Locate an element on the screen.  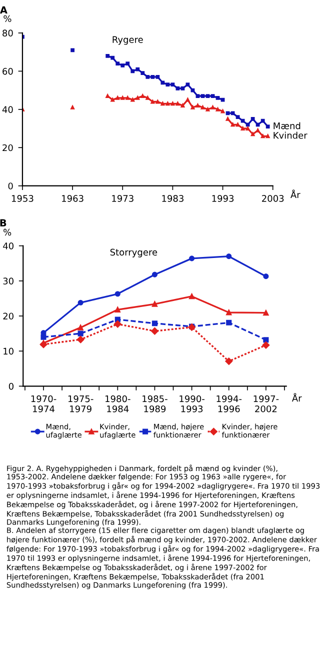
x-tick-label: 1963 is located at coordinates (73, 198).